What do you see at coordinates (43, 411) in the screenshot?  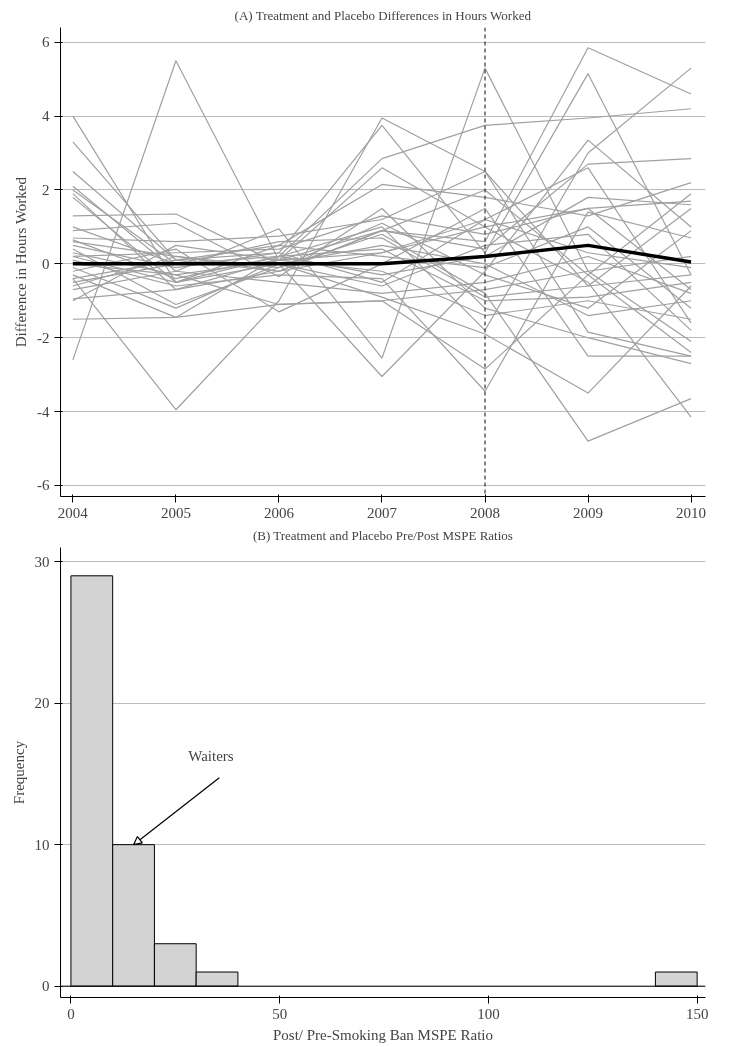 I see `y-tick-label: -4` at bounding box center [43, 411].